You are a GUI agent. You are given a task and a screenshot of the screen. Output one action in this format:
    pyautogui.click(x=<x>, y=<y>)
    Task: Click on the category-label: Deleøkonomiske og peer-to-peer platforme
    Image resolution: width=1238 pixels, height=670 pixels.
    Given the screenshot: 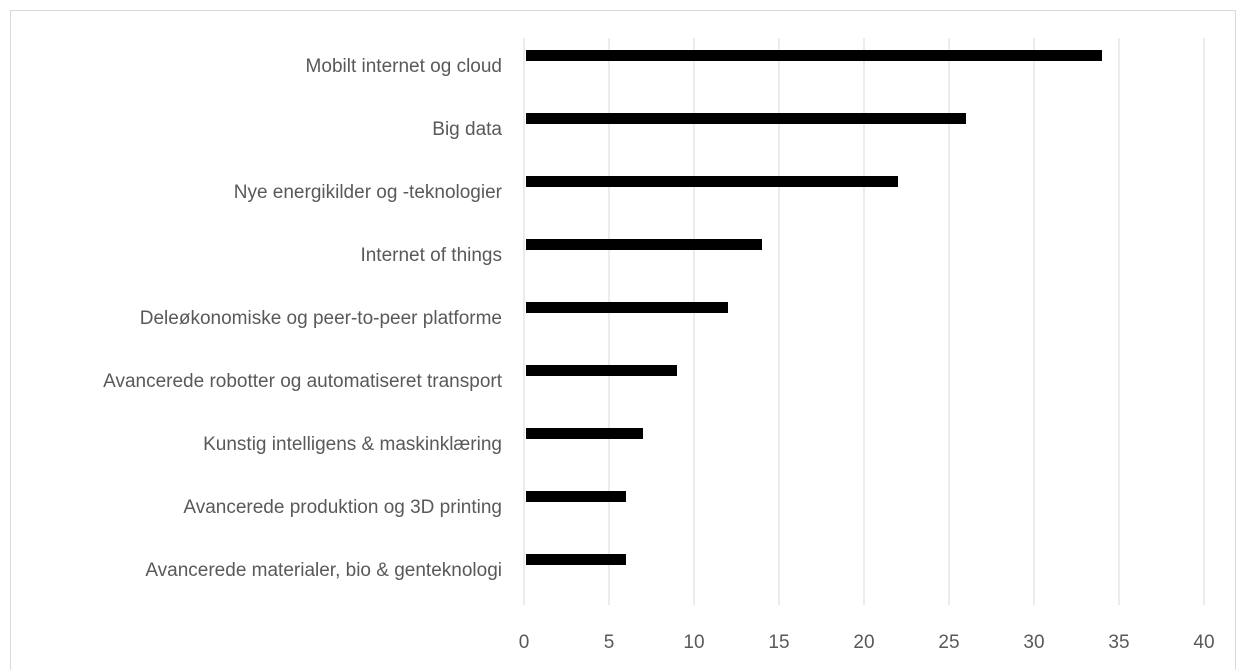 What is the action you would take?
    pyautogui.click(x=321, y=318)
    